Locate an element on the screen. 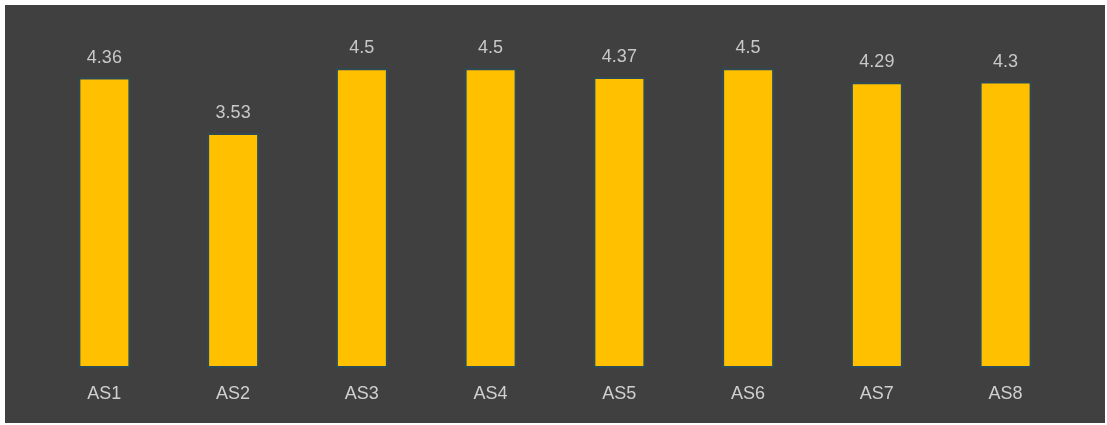 The height and width of the screenshot is (425, 1107). data-label: 4.37 is located at coordinates (619, 55).